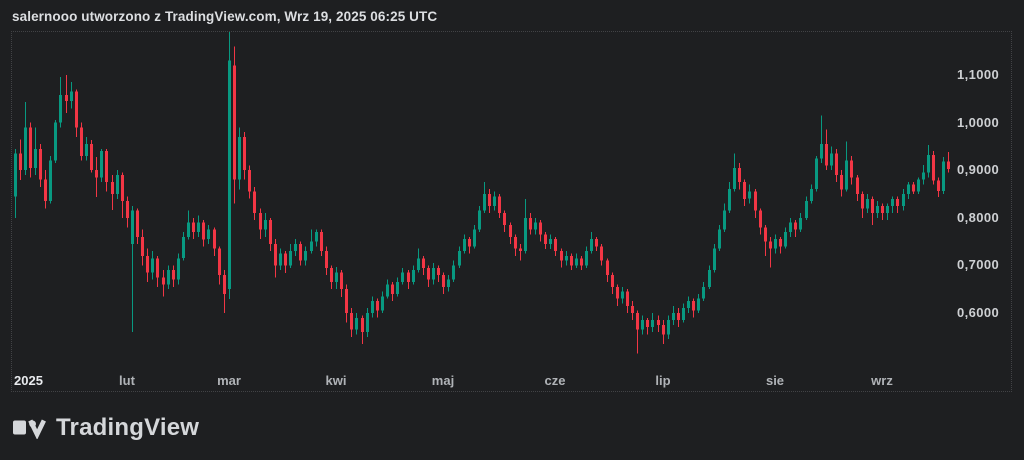 The height and width of the screenshot is (460, 1024). I want to click on time-axis-month-label: cze, so click(555, 380).